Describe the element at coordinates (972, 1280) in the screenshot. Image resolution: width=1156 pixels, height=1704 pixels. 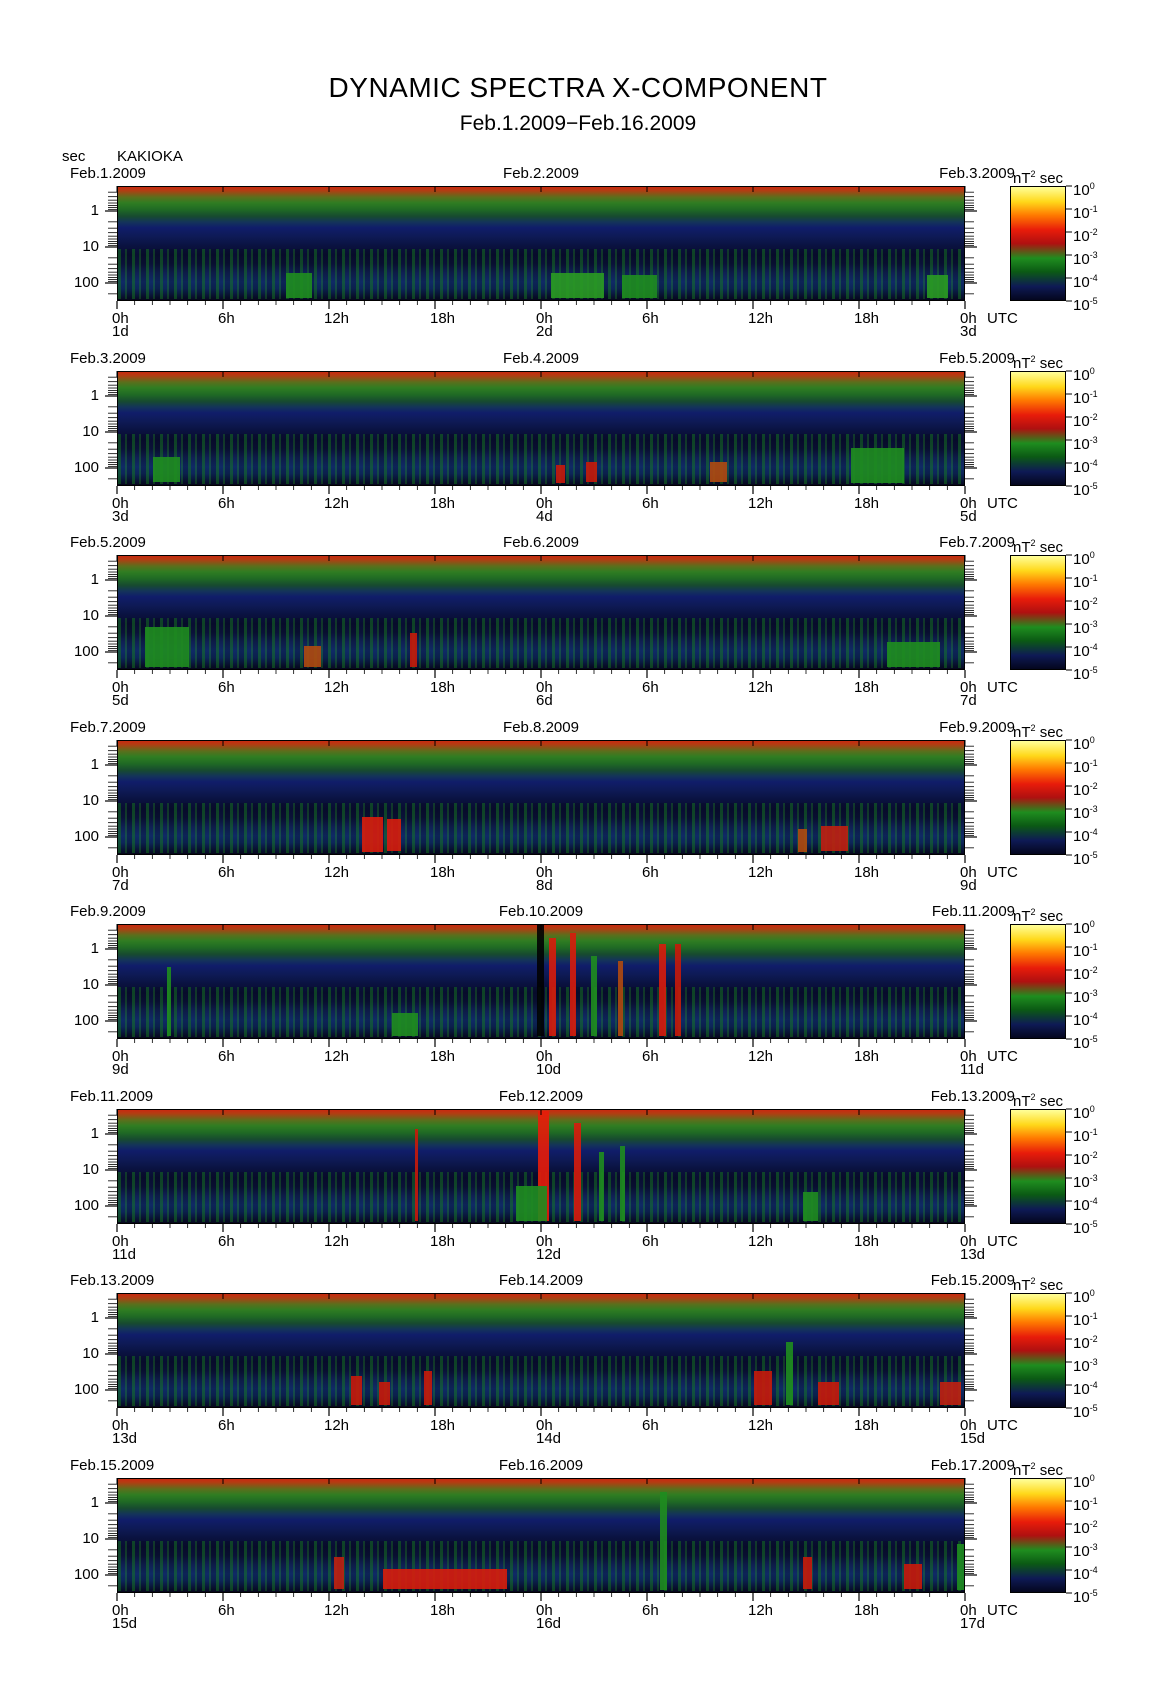
I see `panel-right-date: Feb.15.2009` at that location.